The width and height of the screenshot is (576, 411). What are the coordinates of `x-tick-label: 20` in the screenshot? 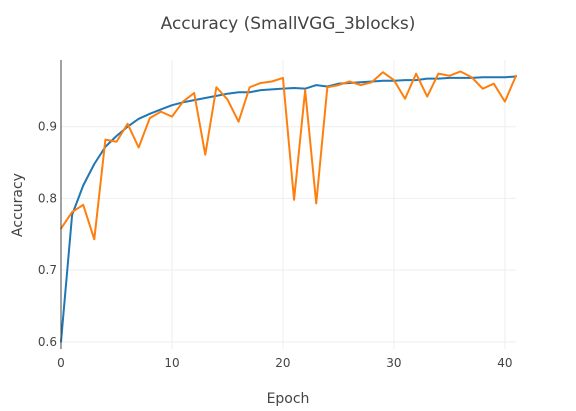 It's located at (282, 363).